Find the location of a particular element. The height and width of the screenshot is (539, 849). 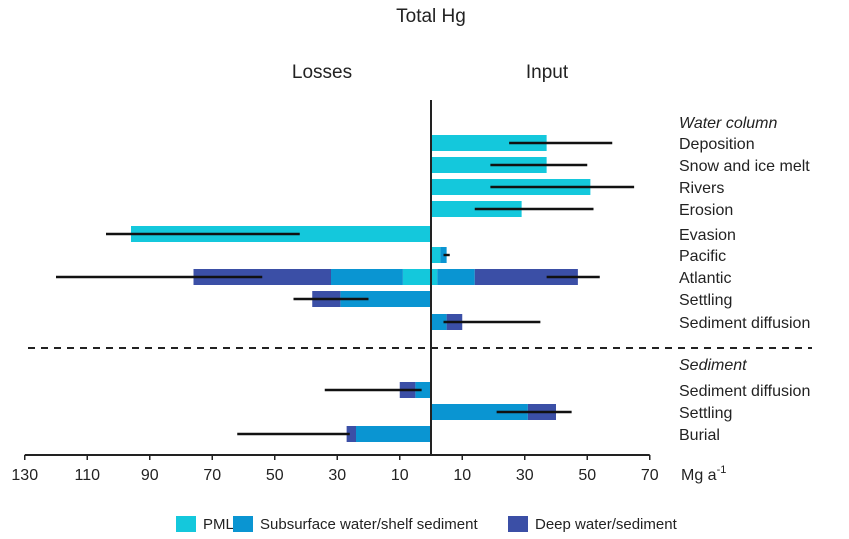

x-tick-label-2: 90 is located at coordinates (150, 475).